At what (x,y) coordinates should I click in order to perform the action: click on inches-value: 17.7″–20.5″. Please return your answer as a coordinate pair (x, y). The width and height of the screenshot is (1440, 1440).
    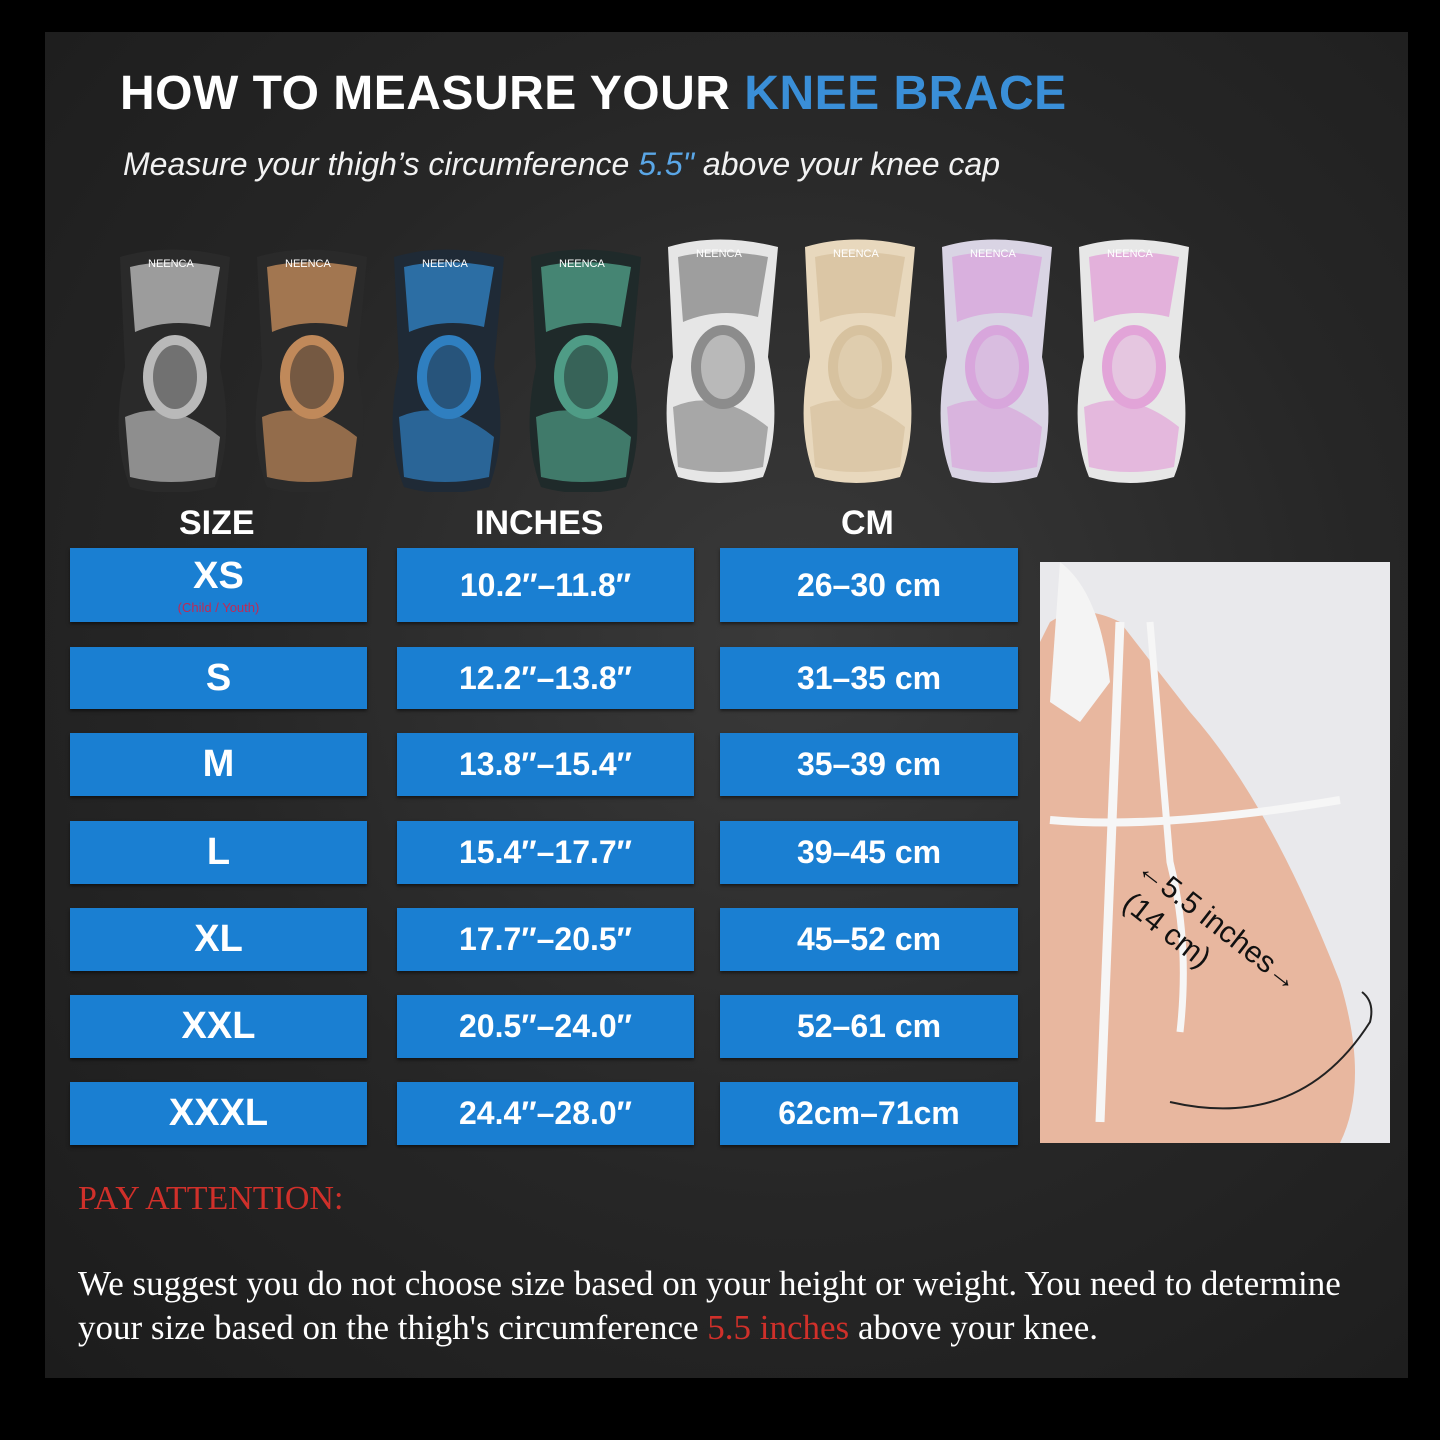
    Looking at the image, I should click on (545, 939).